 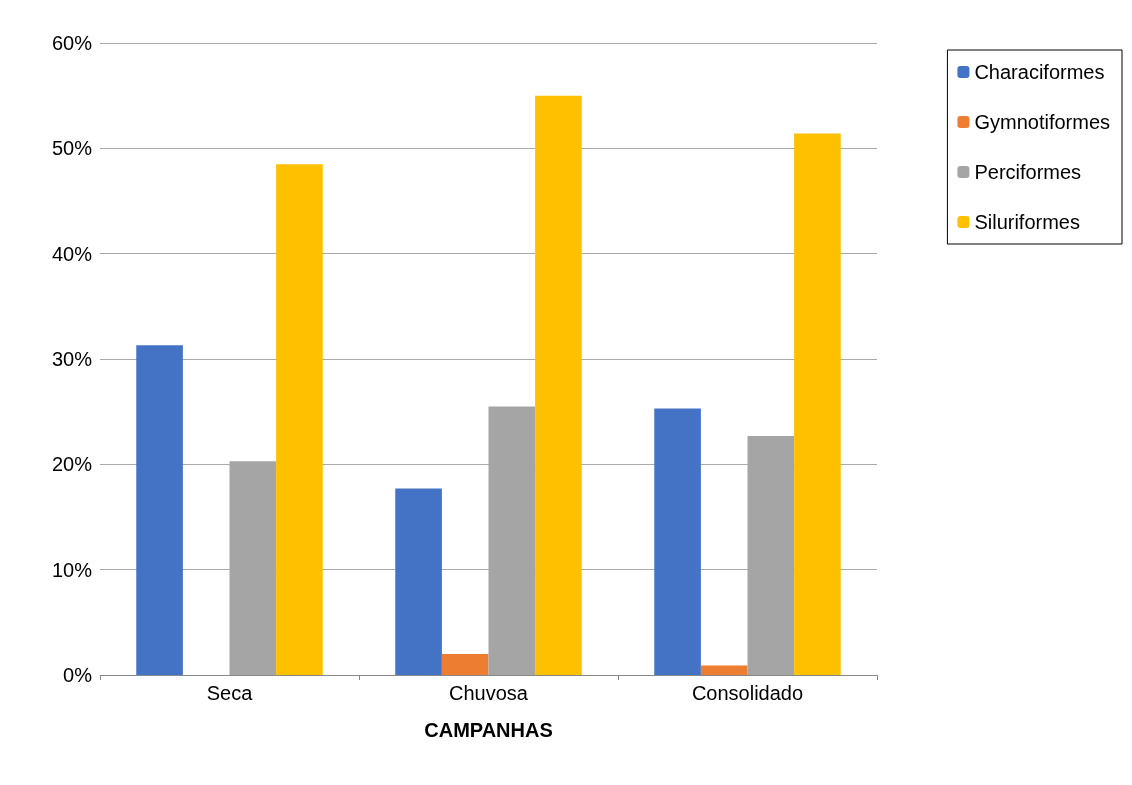 I want to click on legend-label: Gymnotiformes, so click(x=1042, y=122).